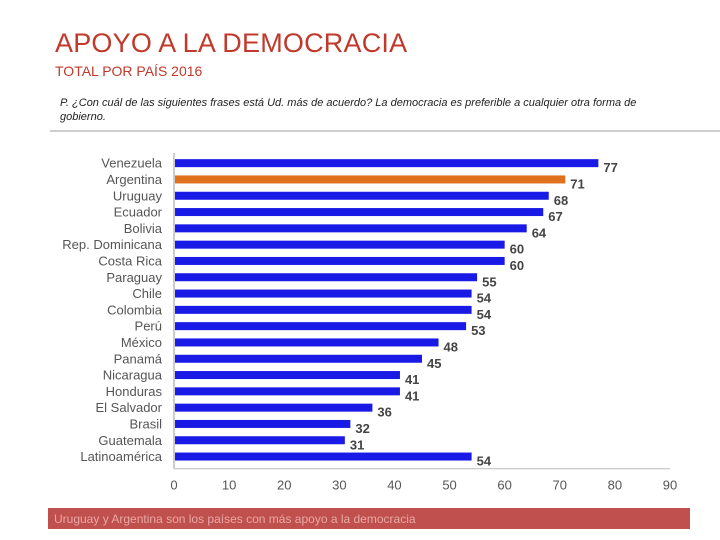 The image size is (720, 540). Describe the element at coordinates (138, 195) in the screenshot. I see `category-label: Uruguay` at that location.